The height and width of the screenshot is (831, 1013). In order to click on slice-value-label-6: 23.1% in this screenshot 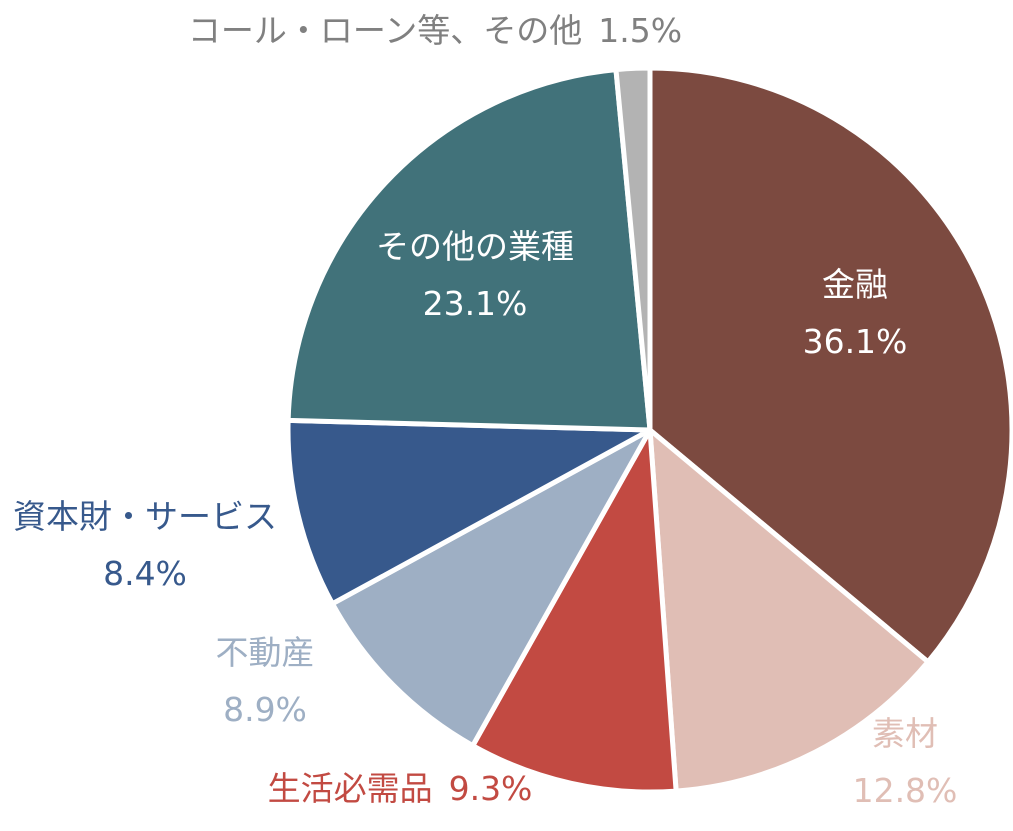, I will do `click(475, 303)`.